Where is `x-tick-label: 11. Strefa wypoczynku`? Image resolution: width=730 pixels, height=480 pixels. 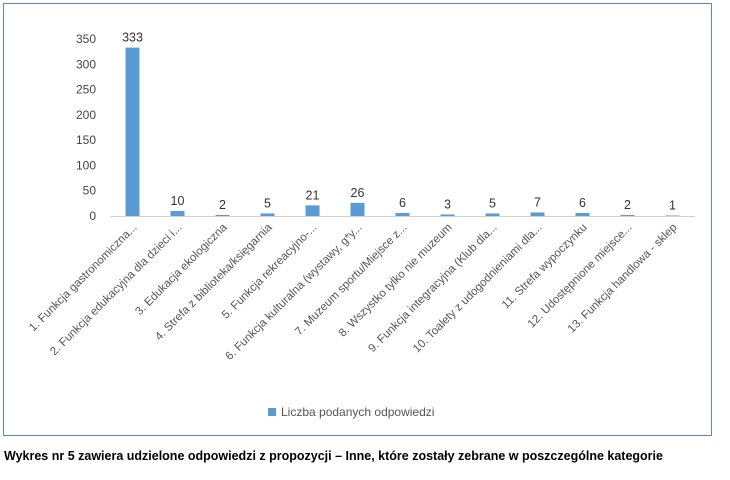
x-tick-label: 11. Strefa wypoczynku is located at coordinates (545, 267).